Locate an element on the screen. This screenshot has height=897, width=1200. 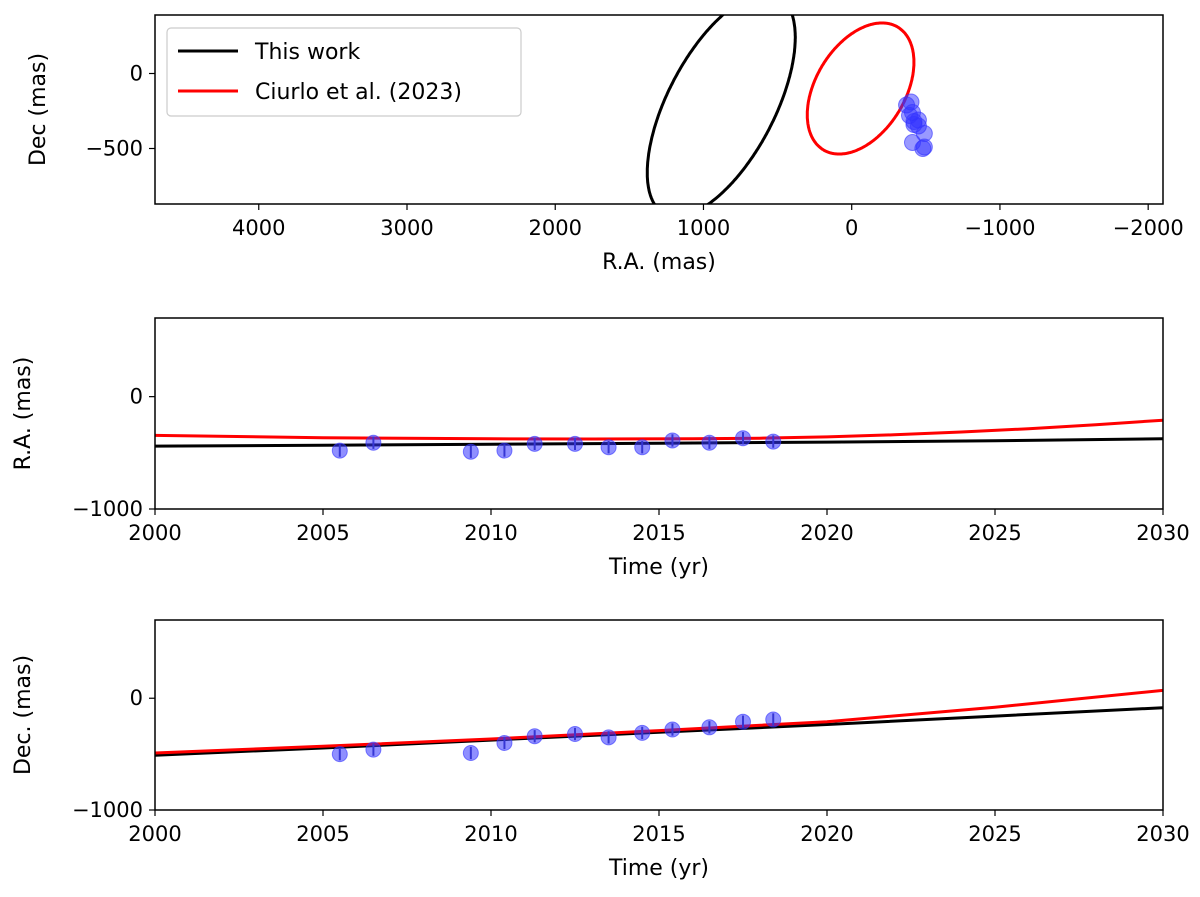
x-tick-label: −1000 is located at coordinates (999, 228).